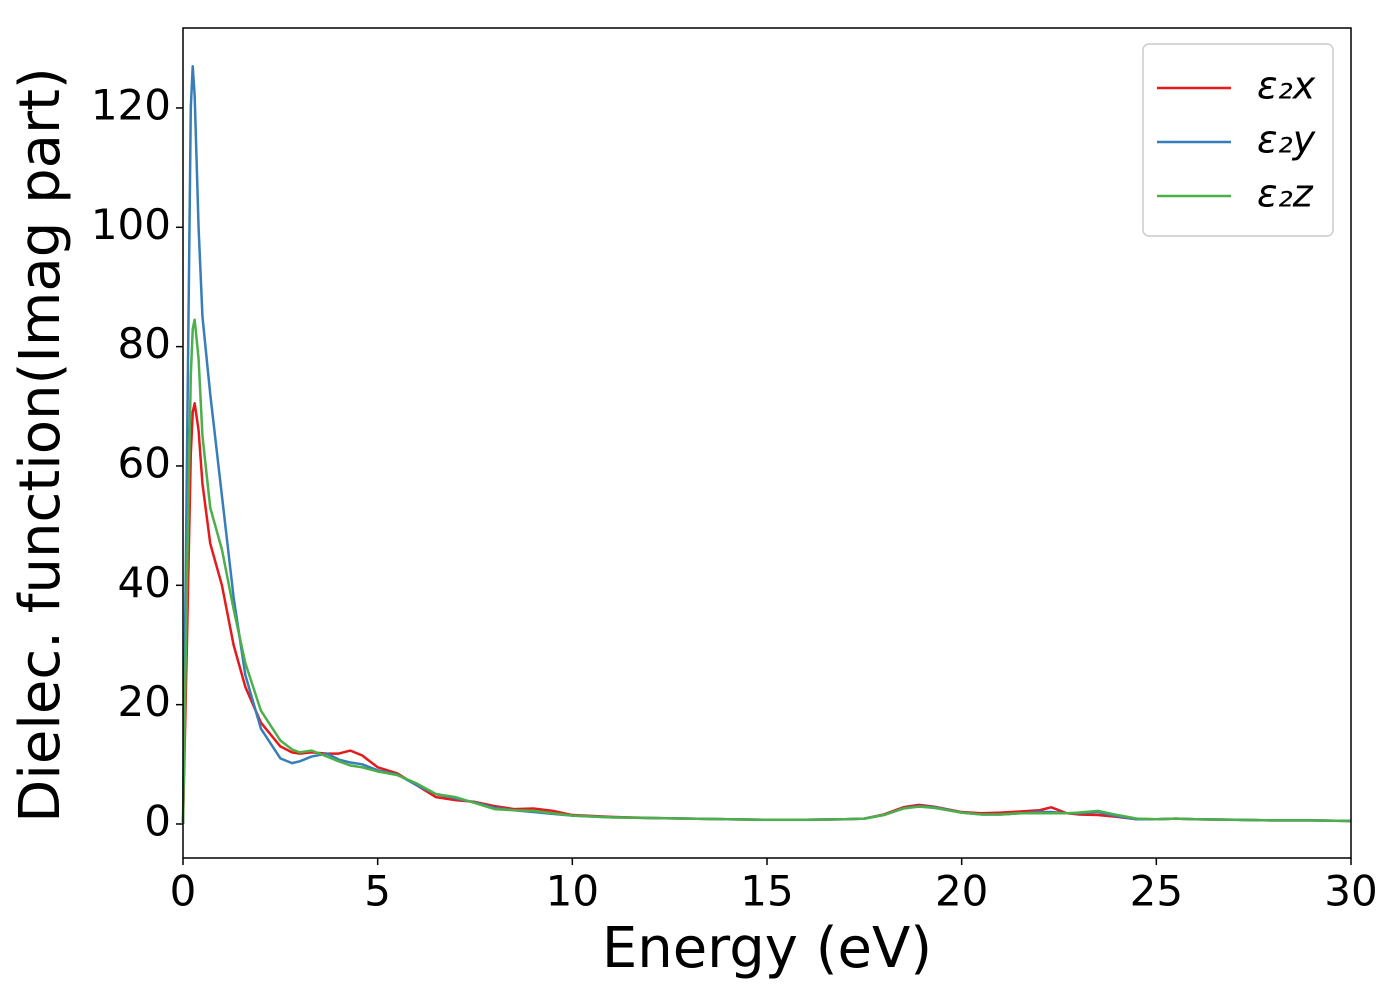 The height and width of the screenshot is (1000, 1400). Describe the element at coordinates (767, 948) in the screenshot. I see `x-axis-label: Energy (eV)` at that location.